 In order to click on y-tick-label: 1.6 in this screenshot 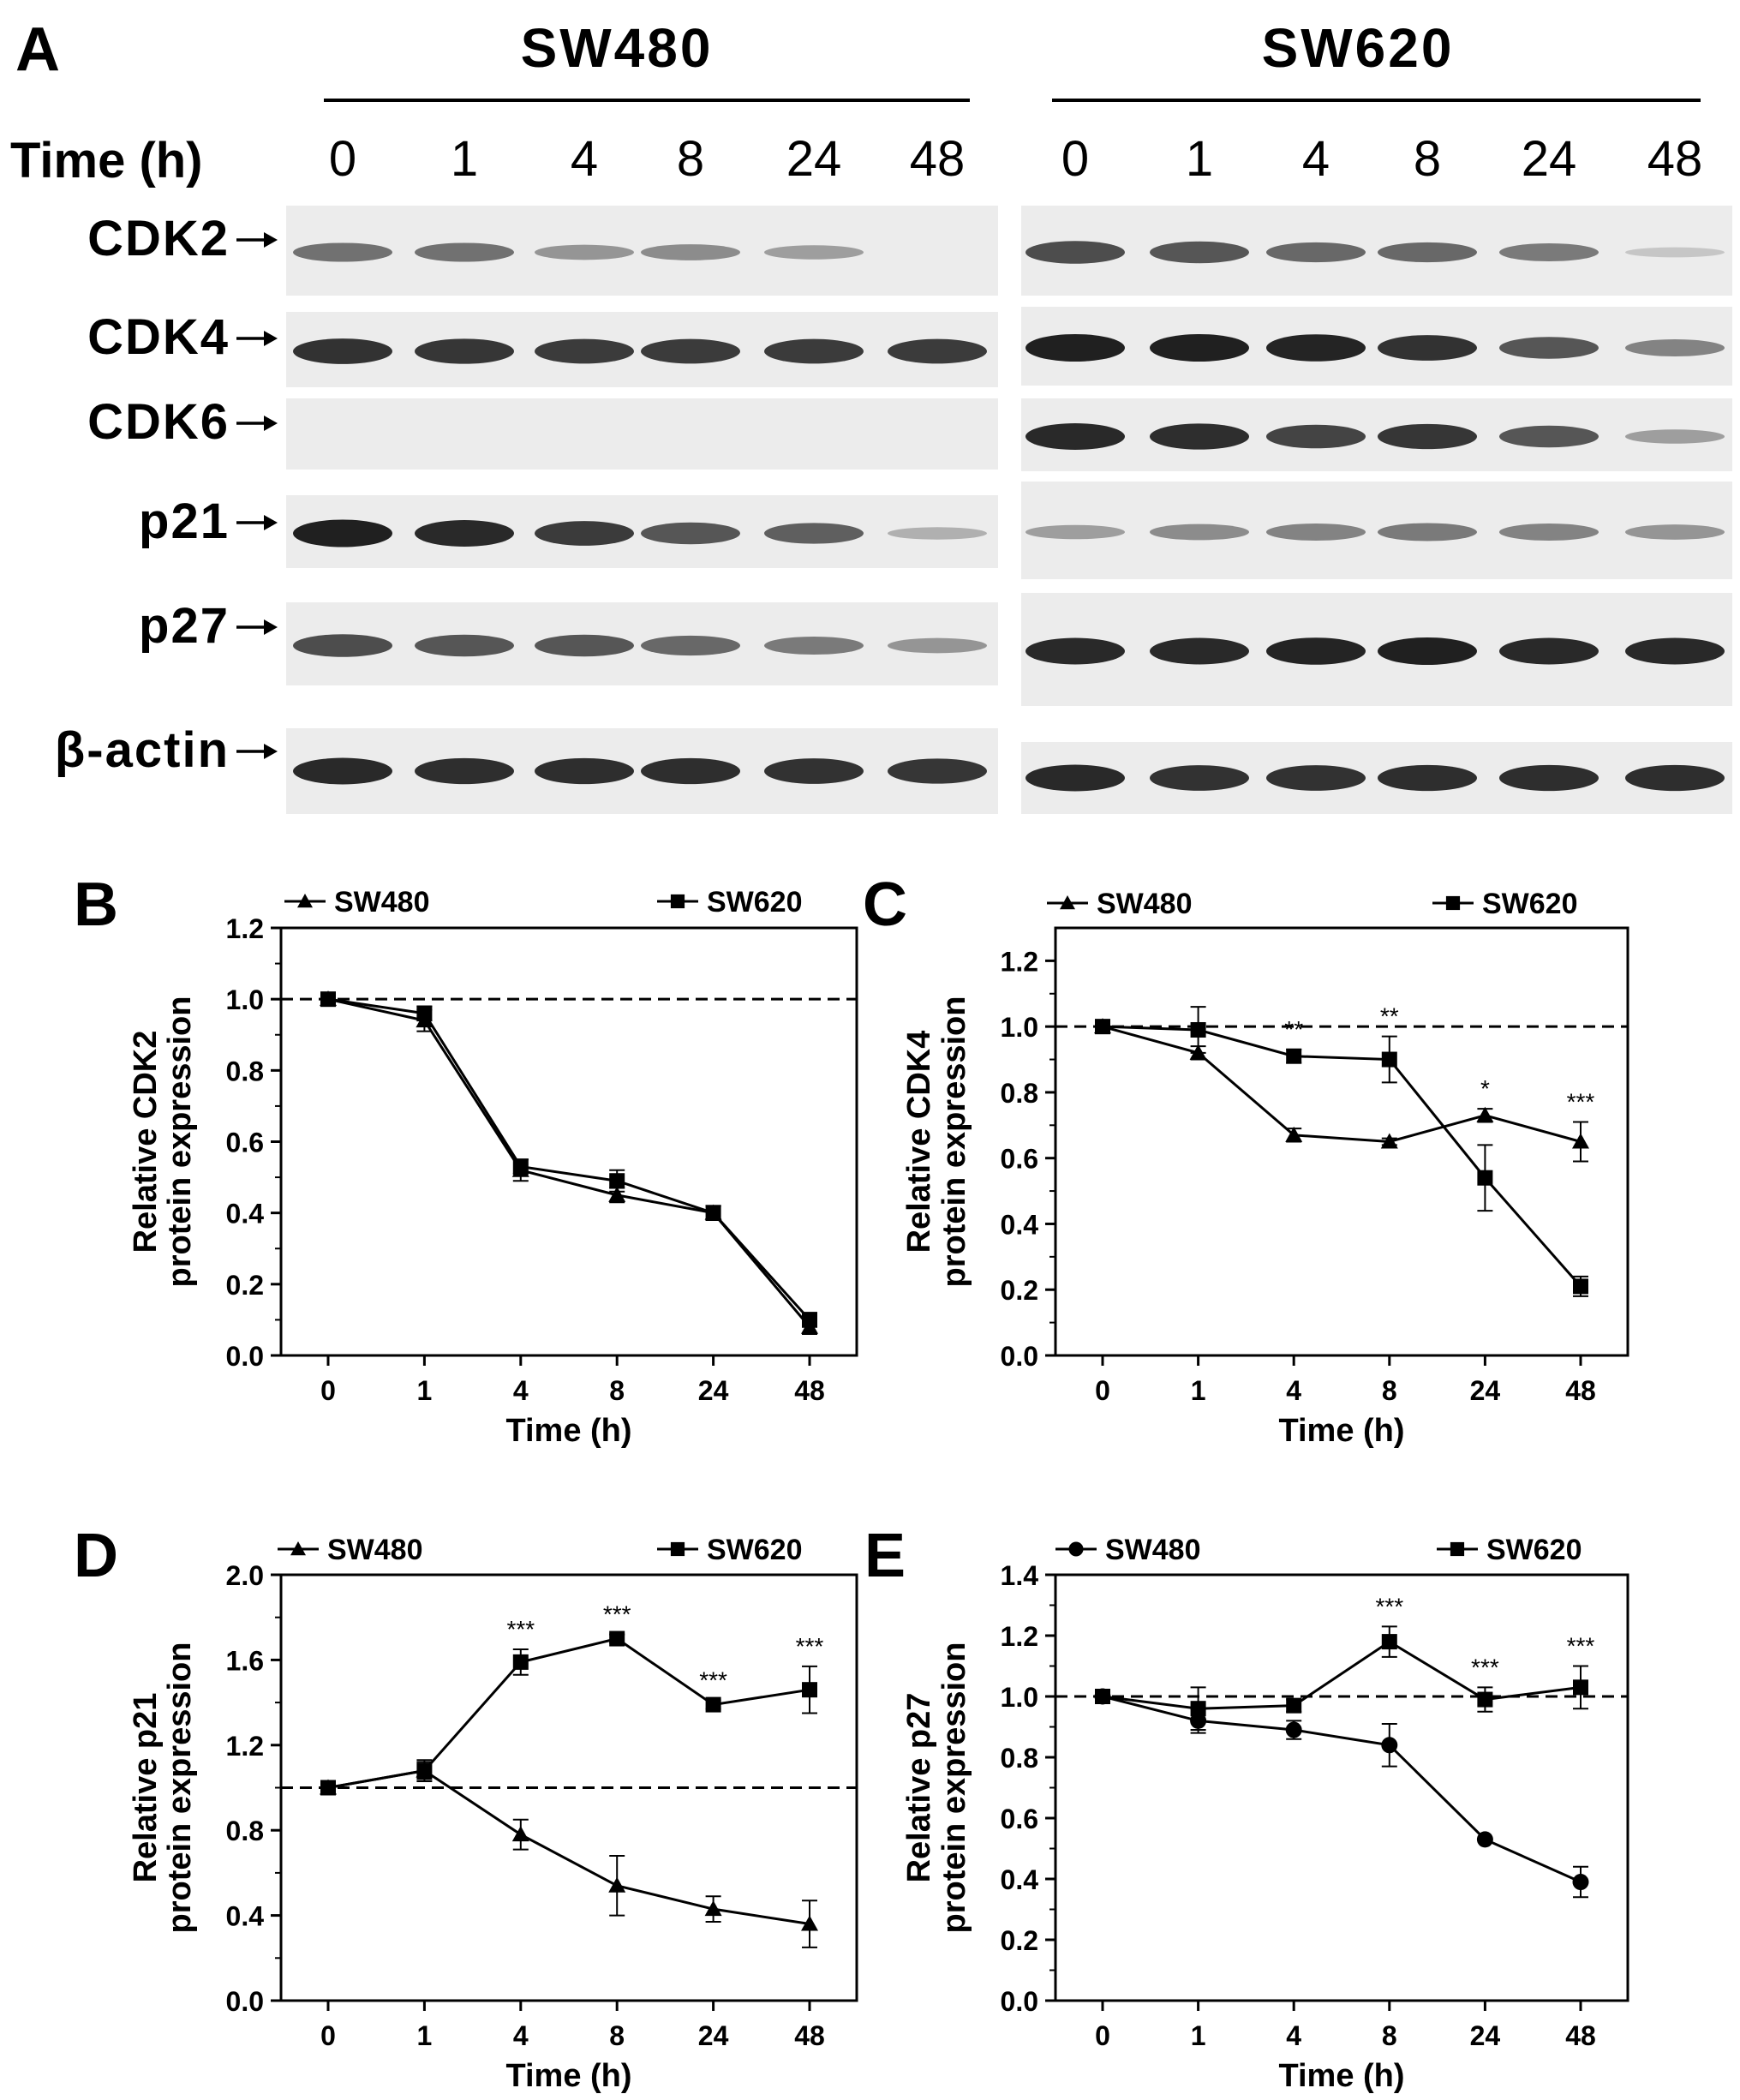, I will do `click(245, 1660)`.